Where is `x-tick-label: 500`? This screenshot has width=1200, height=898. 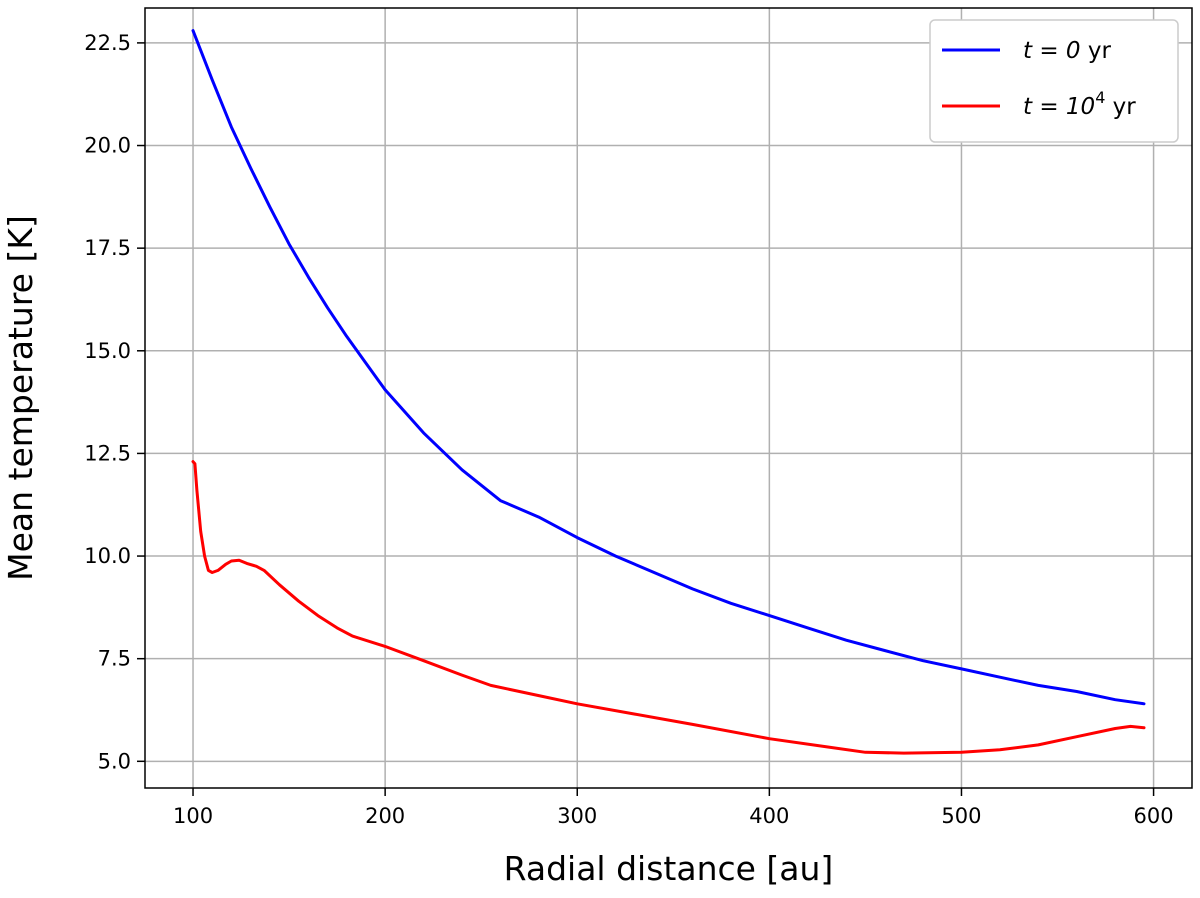
x-tick-label: 500 is located at coordinates (961, 816).